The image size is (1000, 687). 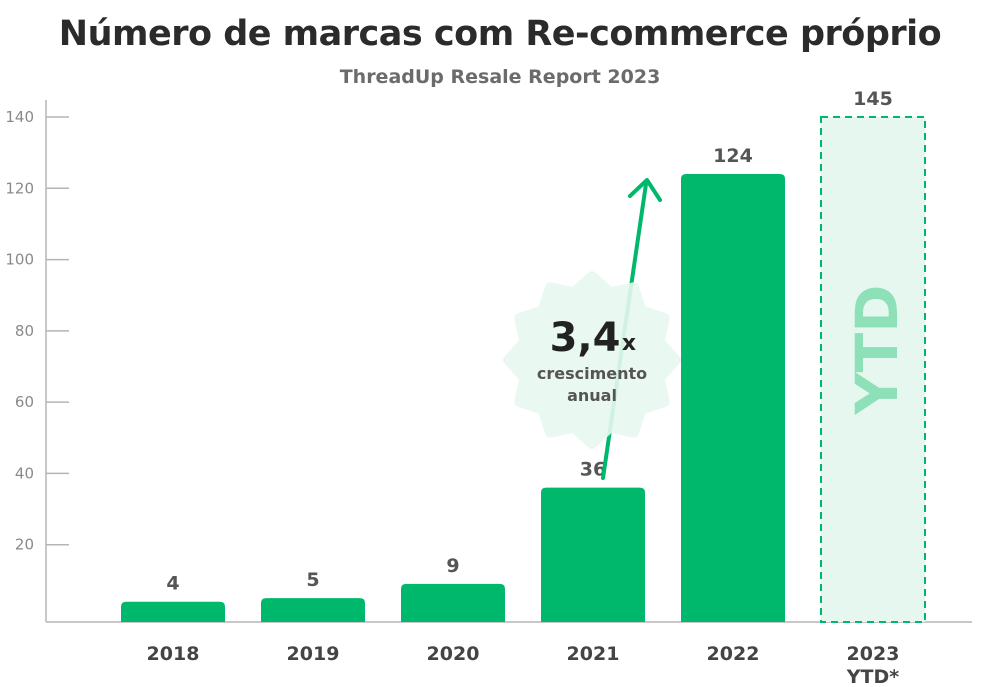 I want to click on annotation-line1: crescimento, so click(x=592, y=373).